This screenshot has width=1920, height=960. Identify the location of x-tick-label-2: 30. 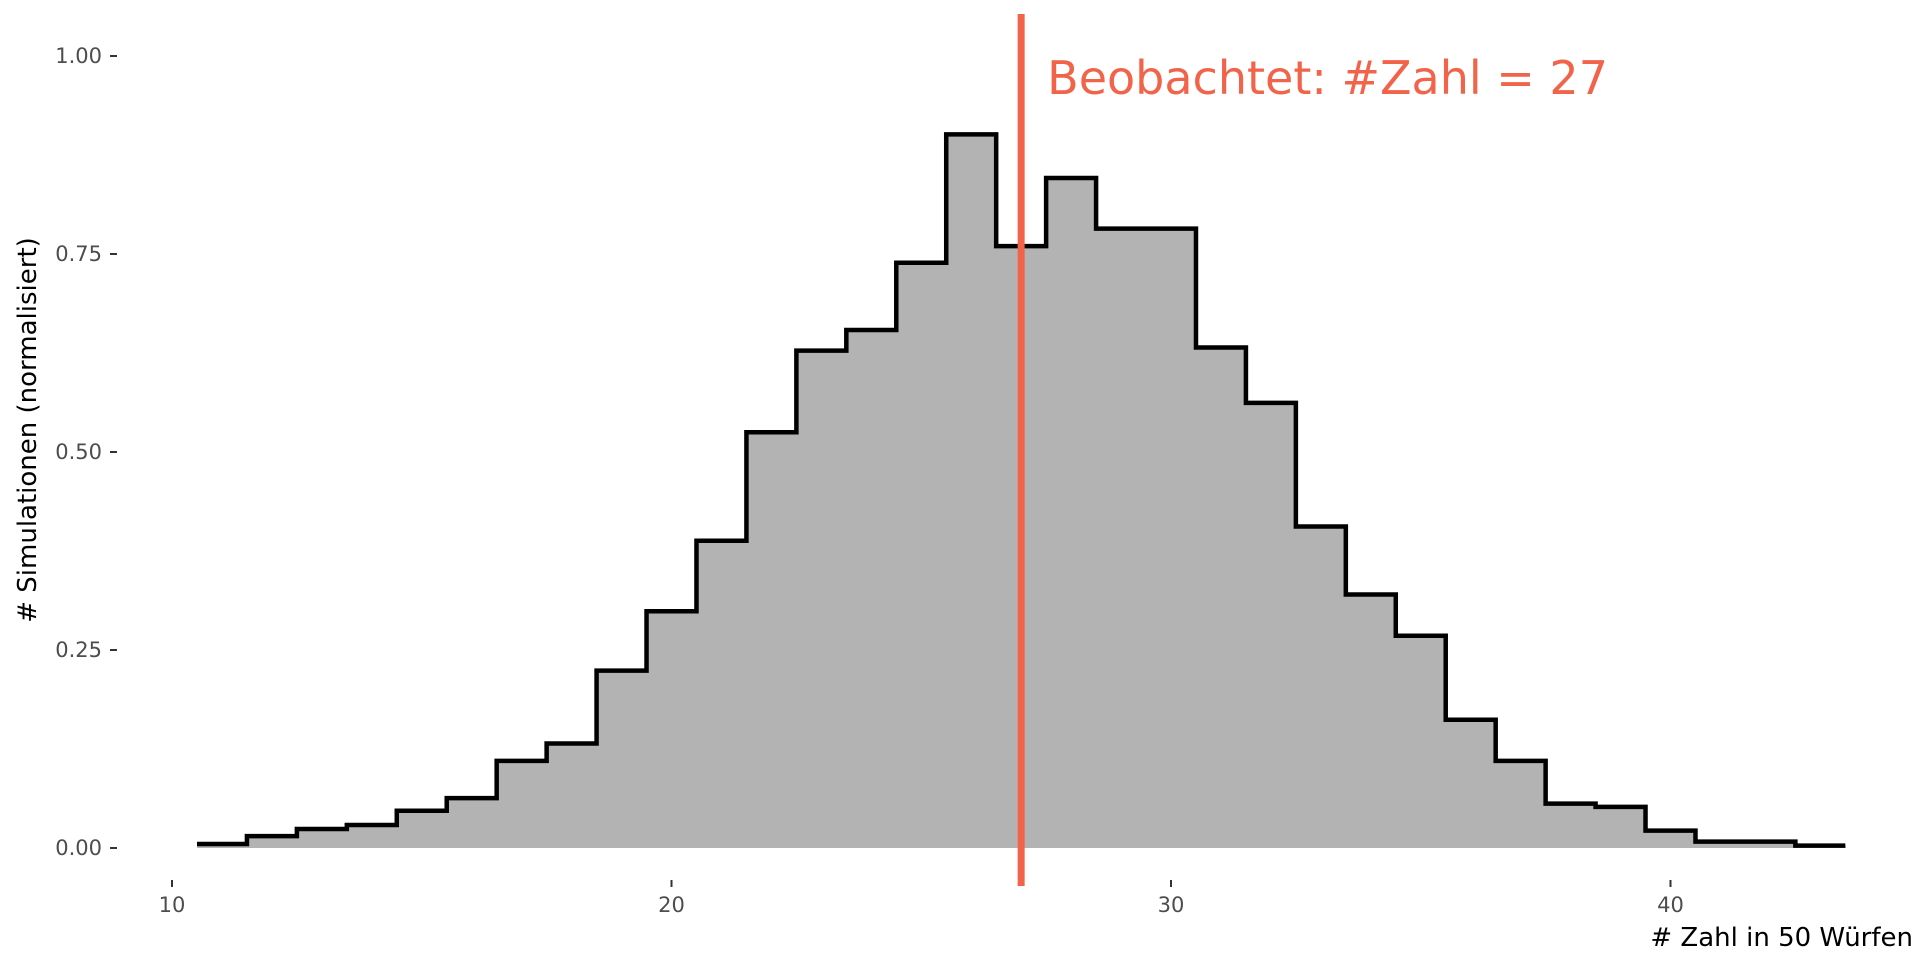
(1171, 905).